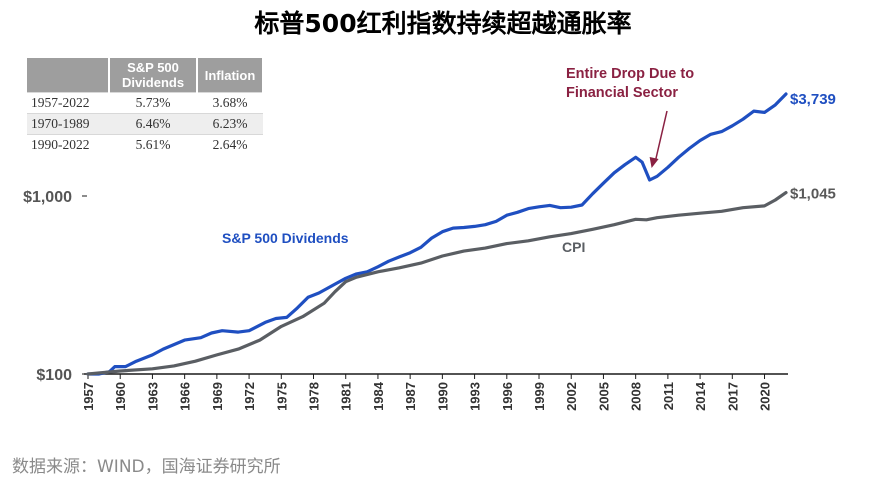 The width and height of the screenshot is (886, 489). I want to click on x-tick-label: 1978, so click(314, 396).